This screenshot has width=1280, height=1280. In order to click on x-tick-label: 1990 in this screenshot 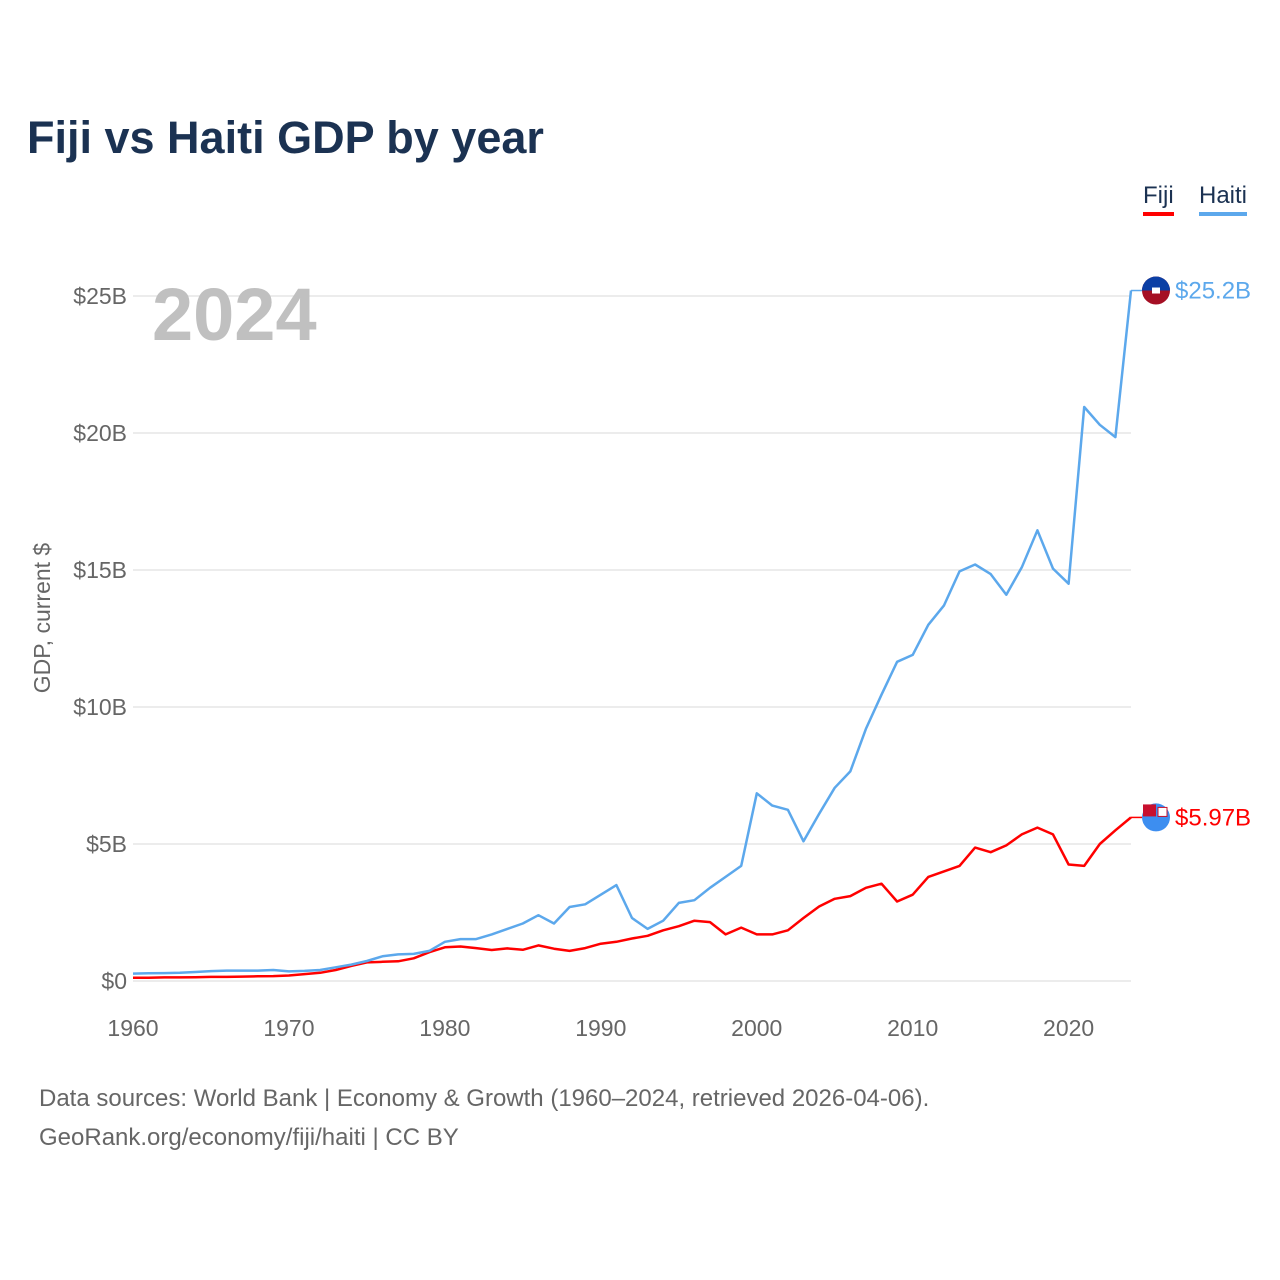, I will do `click(600, 1028)`.